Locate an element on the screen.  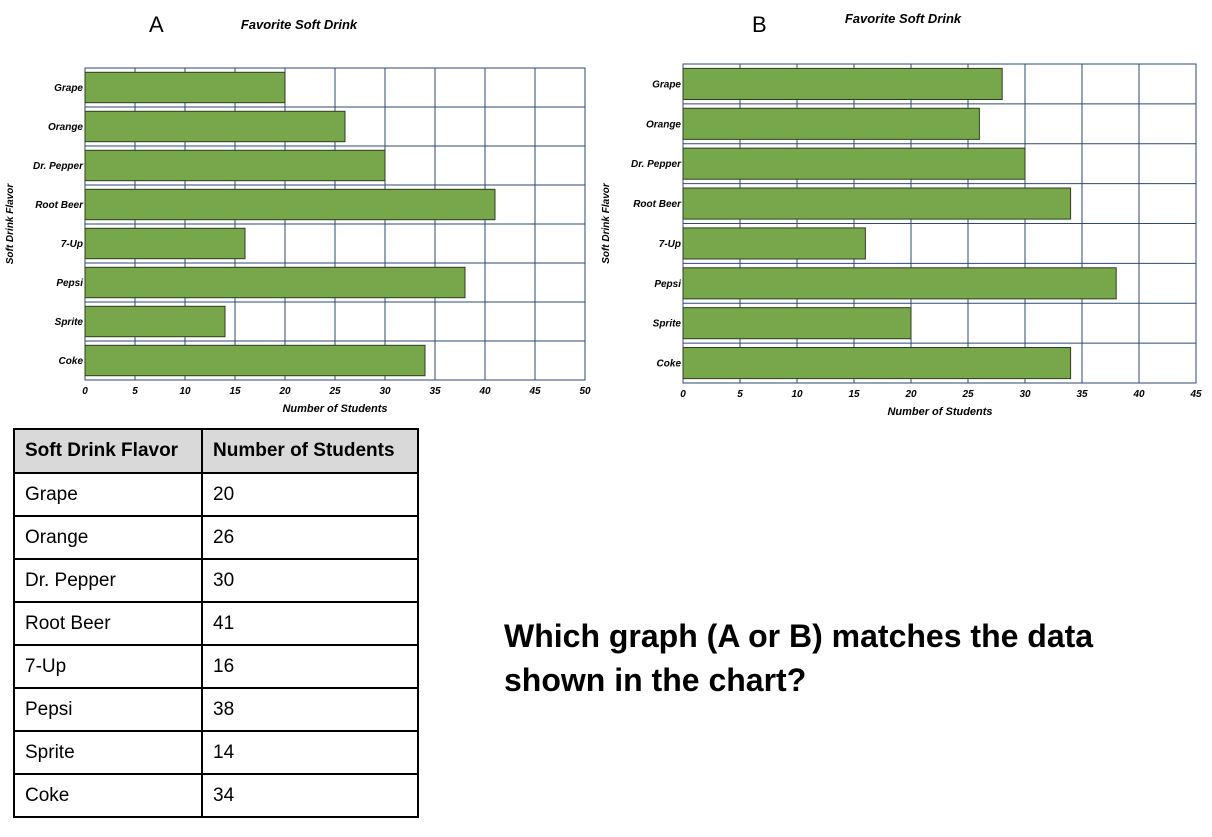
table-cell-count: 20 is located at coordinates (310, 494).